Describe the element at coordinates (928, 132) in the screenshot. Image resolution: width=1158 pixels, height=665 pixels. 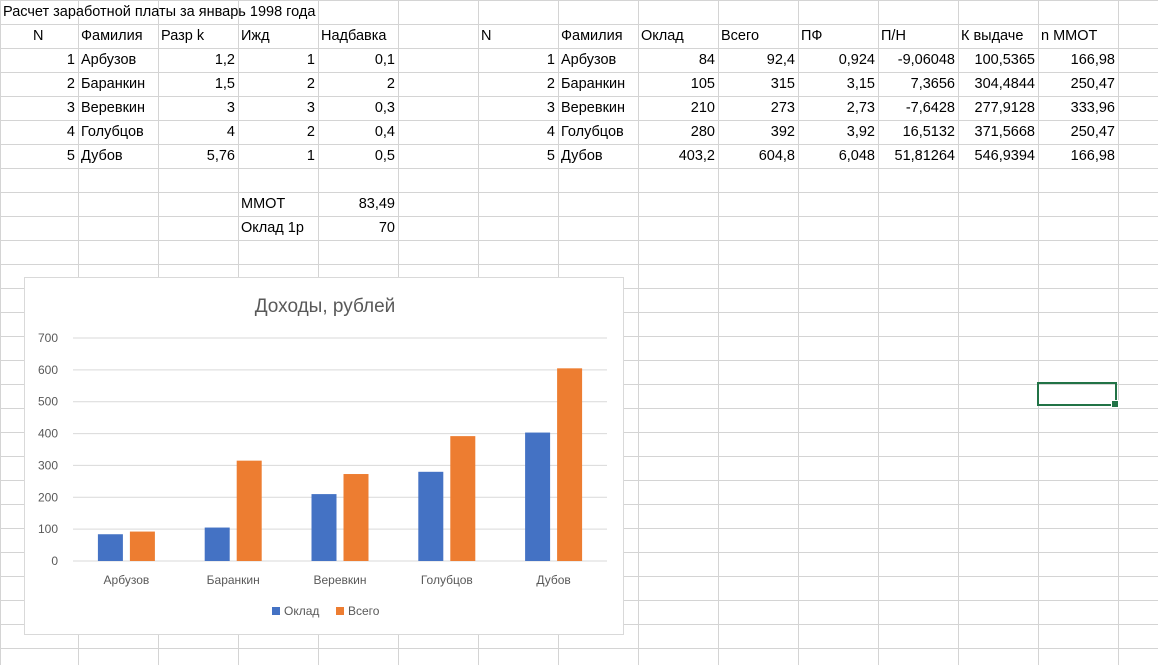
I see `right-cell: 16,5132` at that location.